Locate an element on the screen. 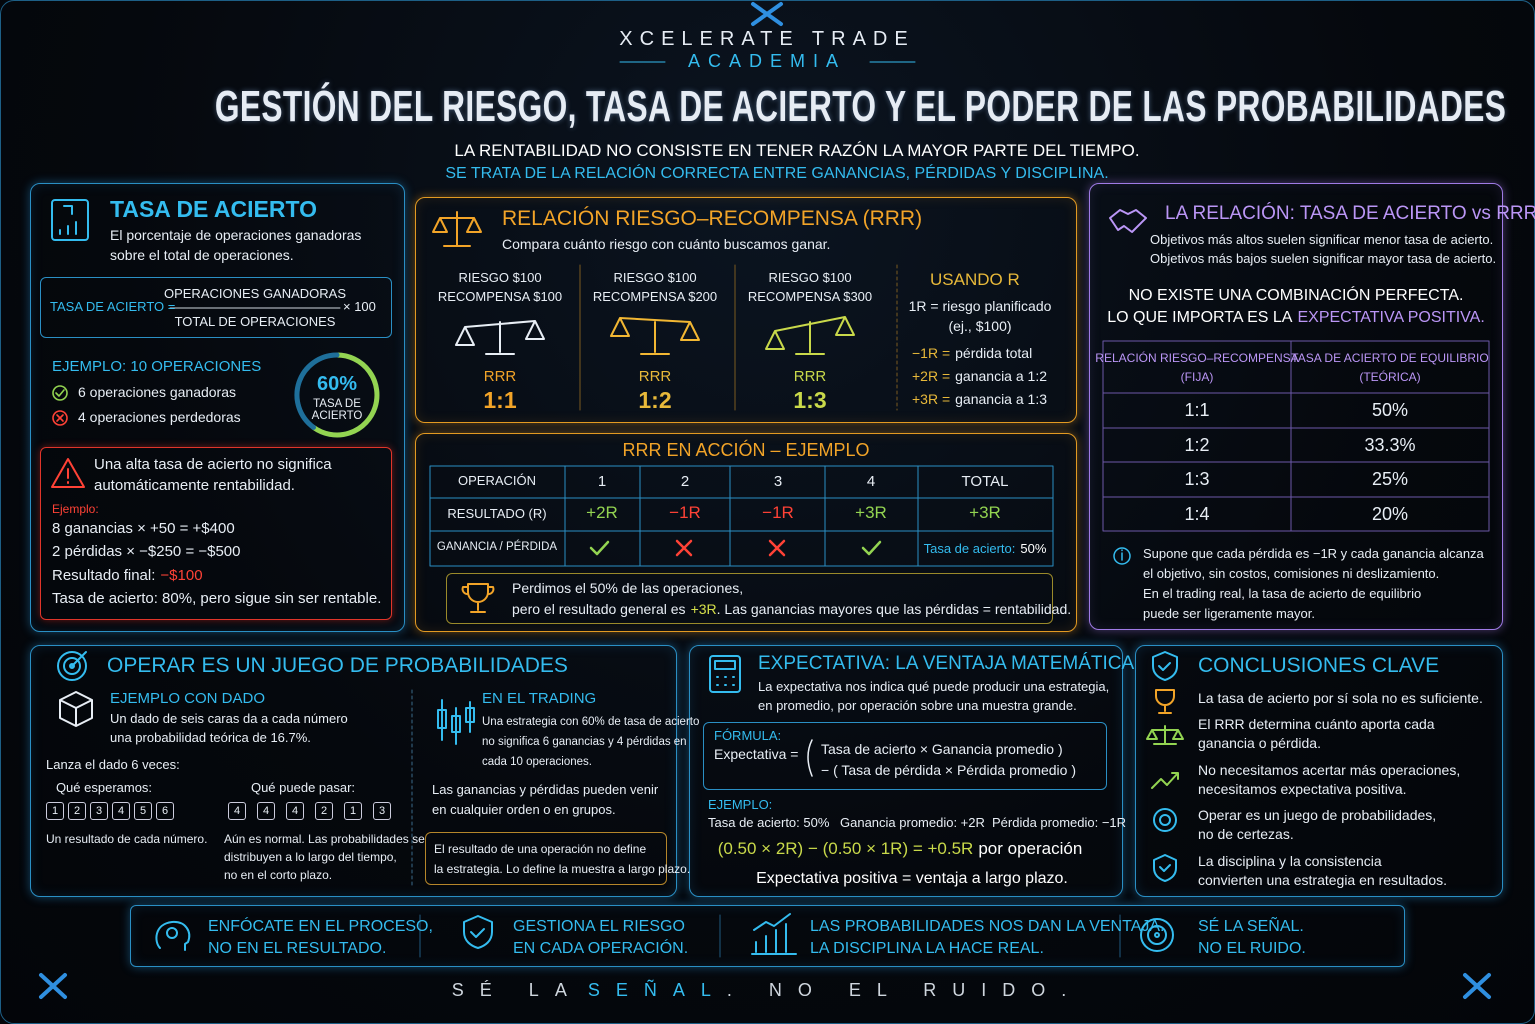 The image size is (1535, 1024). lanza: Lanza el dado 6 veces: is located at coordinates (113, 764).